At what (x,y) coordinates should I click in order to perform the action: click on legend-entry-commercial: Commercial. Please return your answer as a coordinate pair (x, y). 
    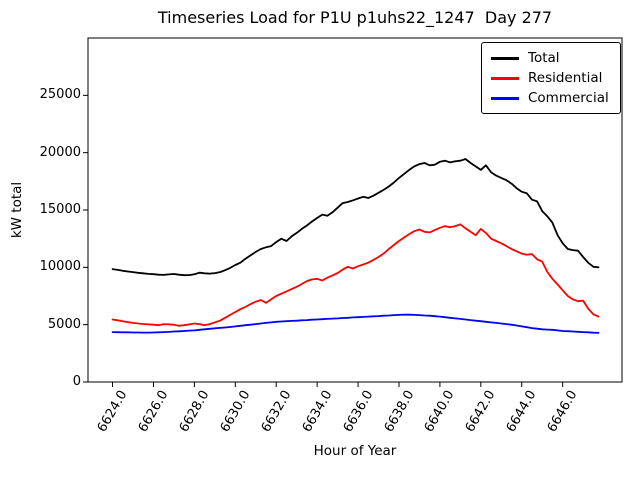
    Looking at the image, I should click on (551, 98).